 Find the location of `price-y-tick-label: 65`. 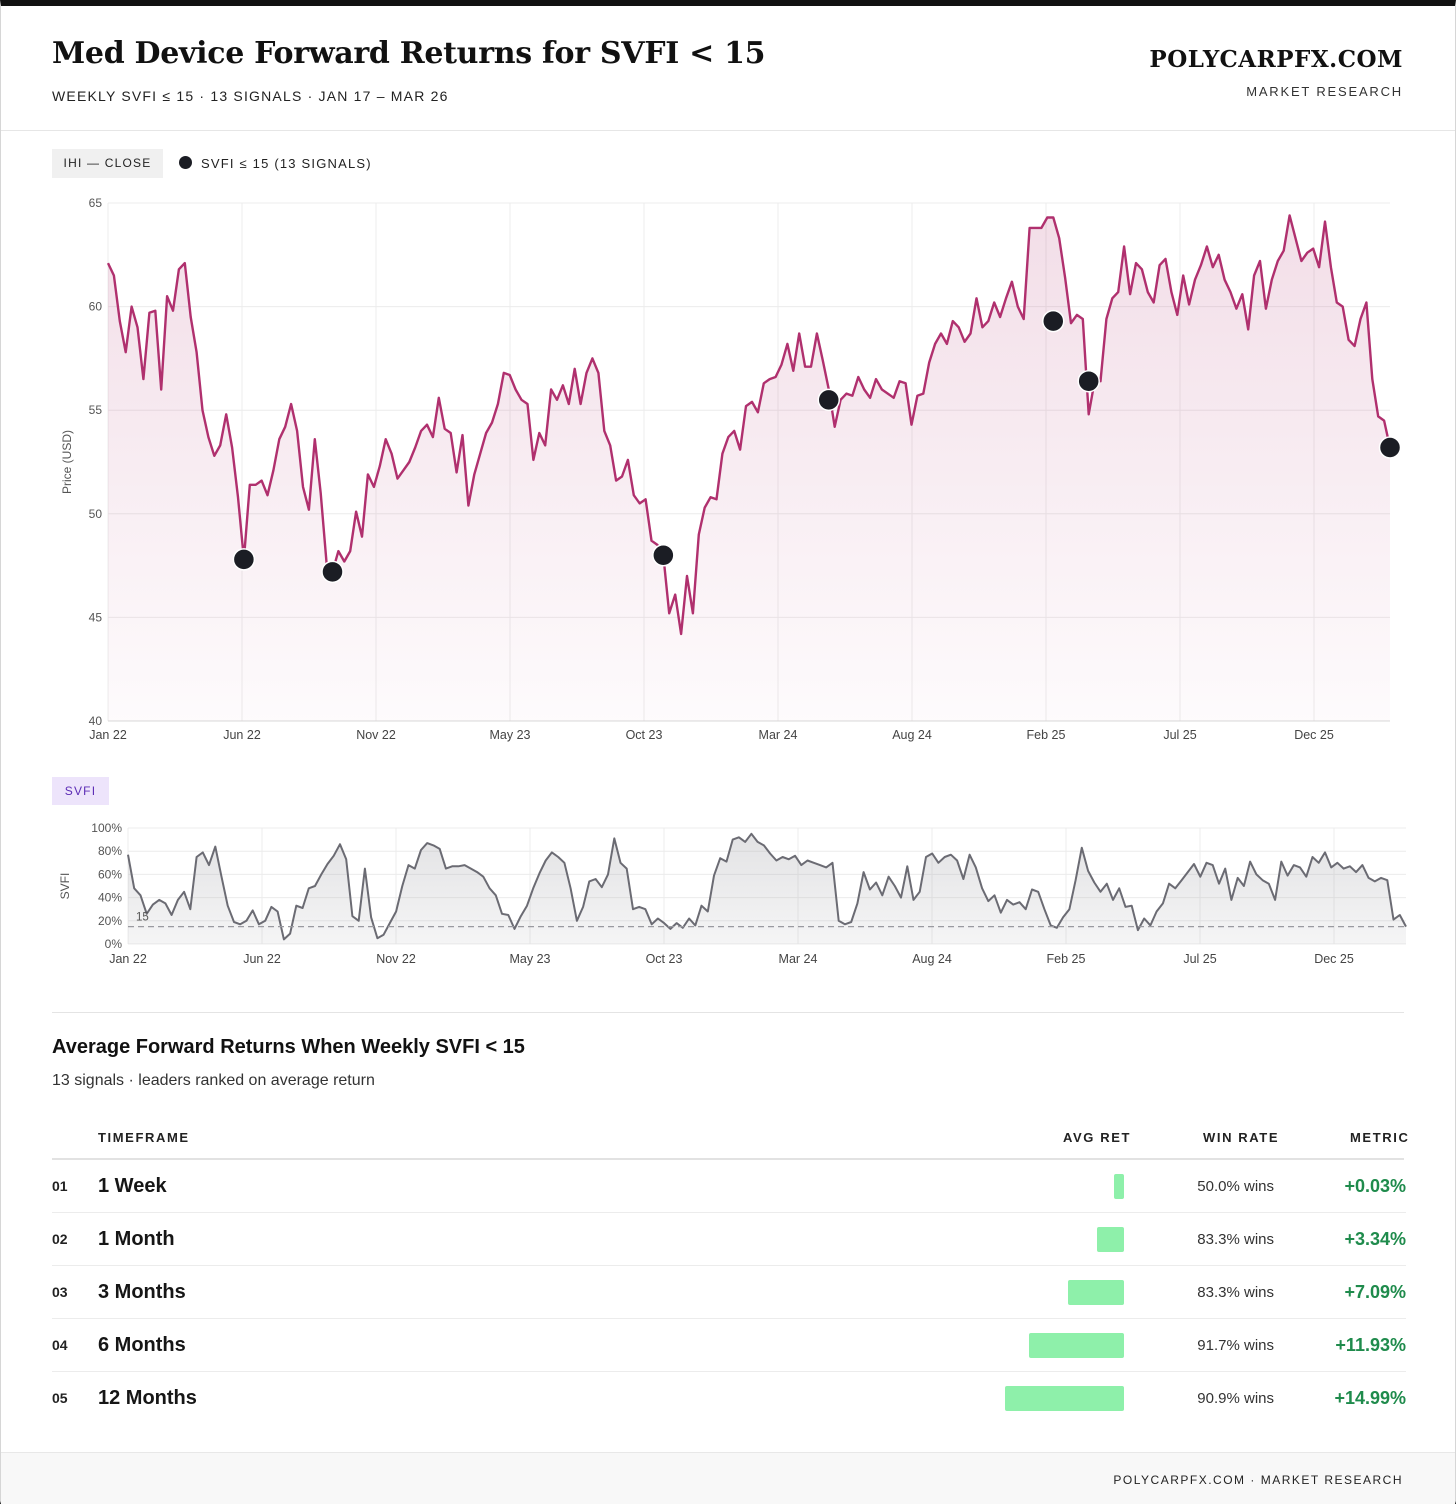

price-y-tick-label: 65 is located at coordinates (96, 203).